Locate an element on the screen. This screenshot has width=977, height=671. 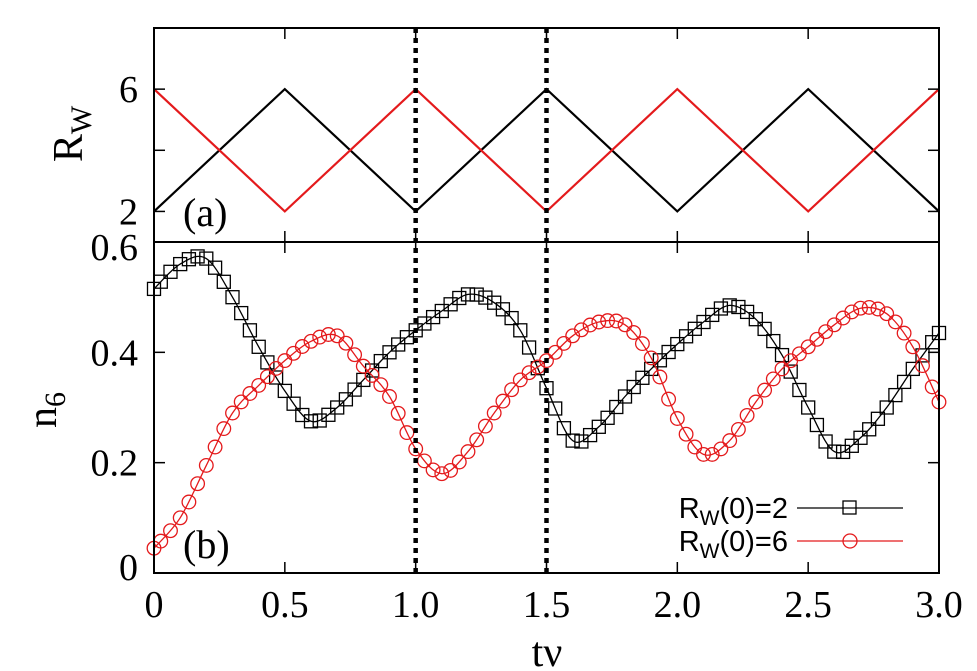
panel-b-xtick-label: 0.5 is located at coordinates (285, 605).